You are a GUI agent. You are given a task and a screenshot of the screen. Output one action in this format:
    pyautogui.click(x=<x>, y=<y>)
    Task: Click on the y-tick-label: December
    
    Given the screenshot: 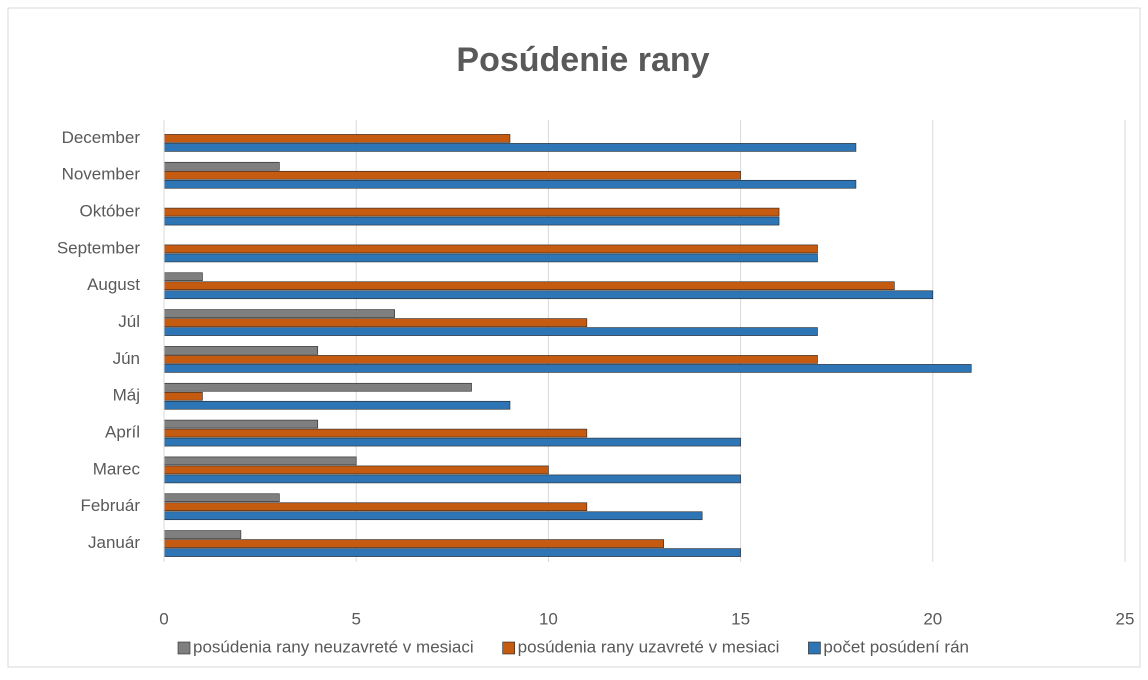 What is the action you would take?
    pyautogui.click(x=101, y=137)
    